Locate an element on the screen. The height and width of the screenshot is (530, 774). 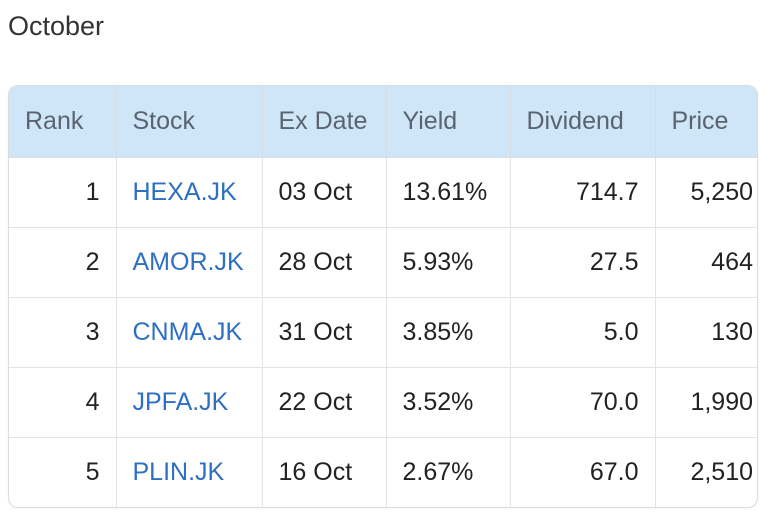
page-title: October is located at coordinates (56, 26).